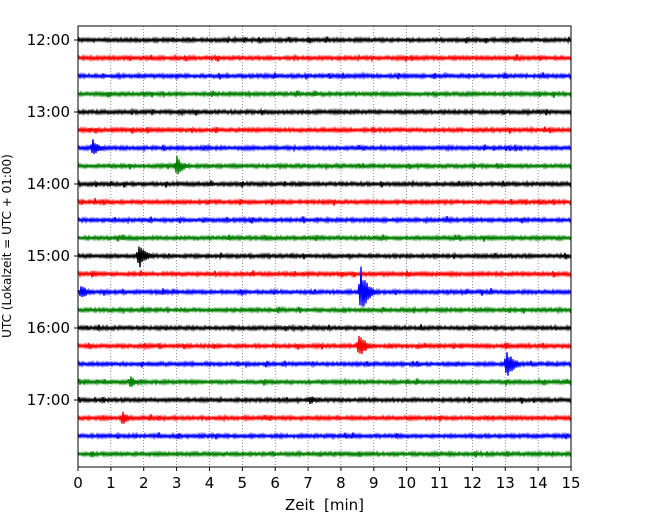 The height and width of the screenshot is (520, 650). I want to click on x-axis-ticks: 0 1 2 3 4 5 6 7 8 9 10 11 12 13 14 15, so click(327, 479).